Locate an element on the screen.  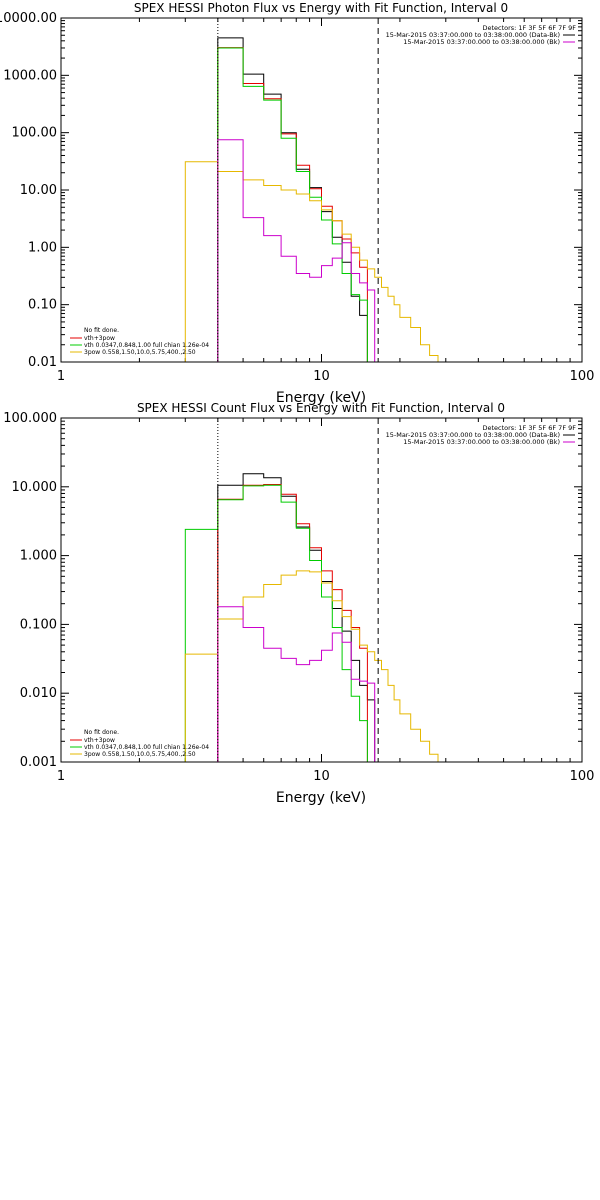
count-flux-x-tick-label: 10 is located at coordinates (321, 776).